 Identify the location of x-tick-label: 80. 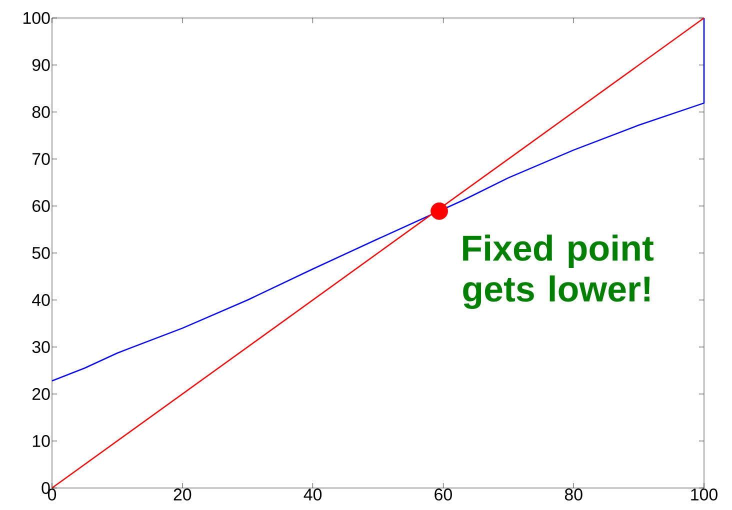
(573, 494).